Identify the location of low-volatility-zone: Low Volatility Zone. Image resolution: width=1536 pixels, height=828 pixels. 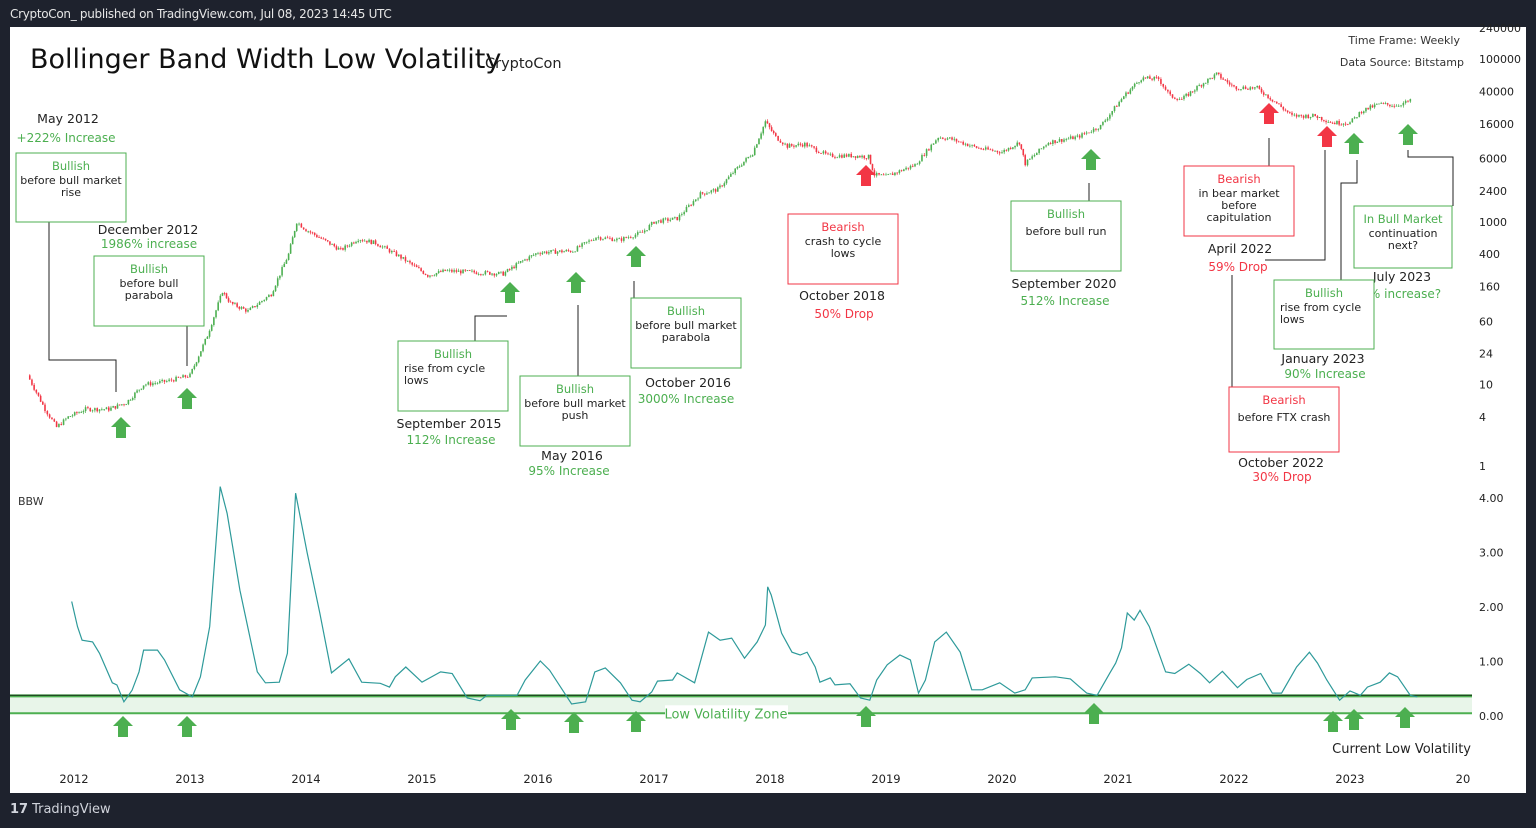
(741, 708).